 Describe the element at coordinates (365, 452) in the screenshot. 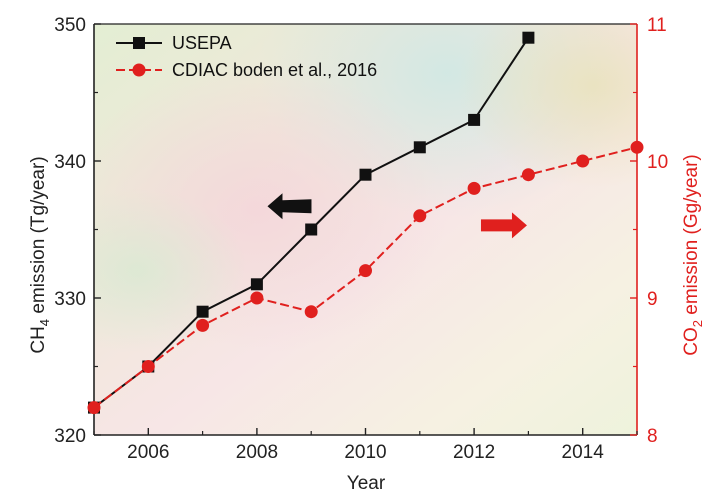

I see `x-tick-label: 2010` at that location.